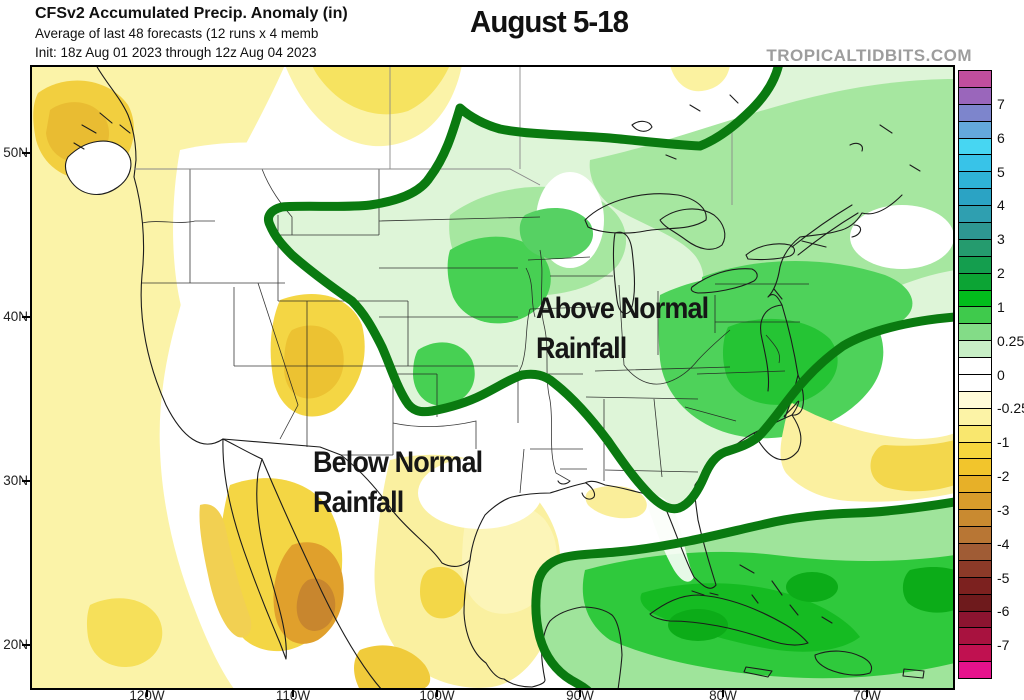 Image resolution: width=1024 pixels, height=700 pixels. What do you see at coordinates (622, 329) in the screenshot?
I see `above-normal-annotation: Above Normal Rainfall` at bounding box center [622, 329].